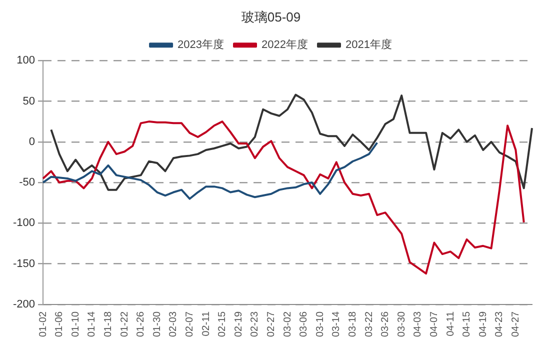 The image size is (550, 350). I want to click on legend-label: 2023年度, so click(201, 45).